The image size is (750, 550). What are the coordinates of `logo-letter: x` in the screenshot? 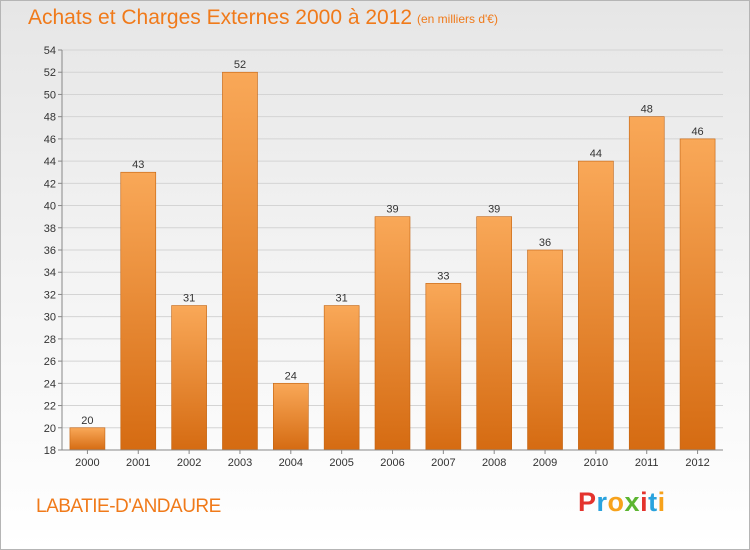 It's located at (632, 502).